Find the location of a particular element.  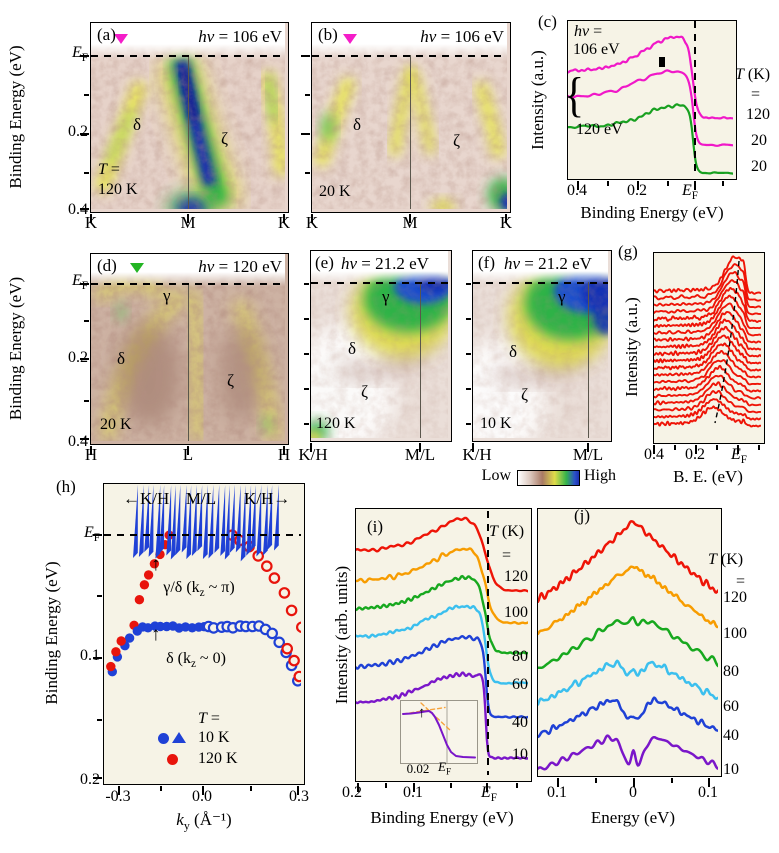

temp-column-header-c: T (K) is located at coordinates (752, 75).